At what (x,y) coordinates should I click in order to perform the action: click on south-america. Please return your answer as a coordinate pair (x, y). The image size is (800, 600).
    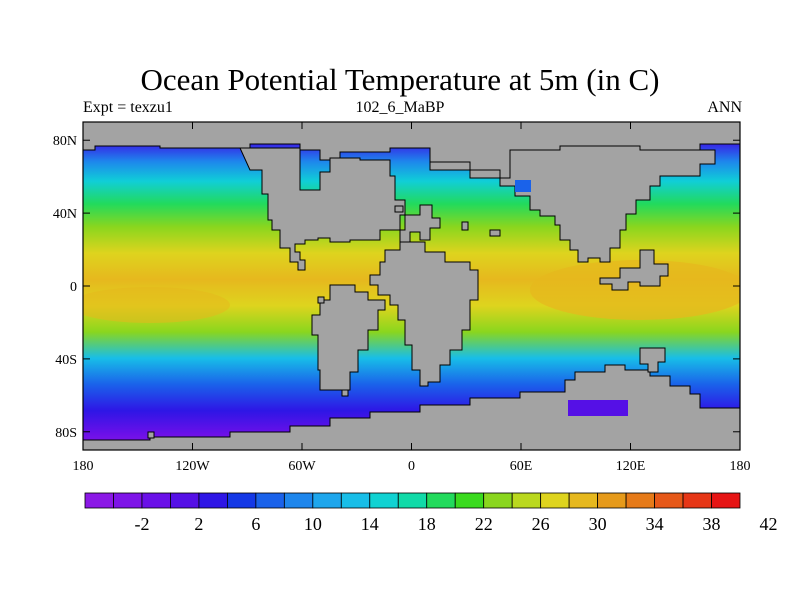
    Looking at the image, I should click on (348, 337).